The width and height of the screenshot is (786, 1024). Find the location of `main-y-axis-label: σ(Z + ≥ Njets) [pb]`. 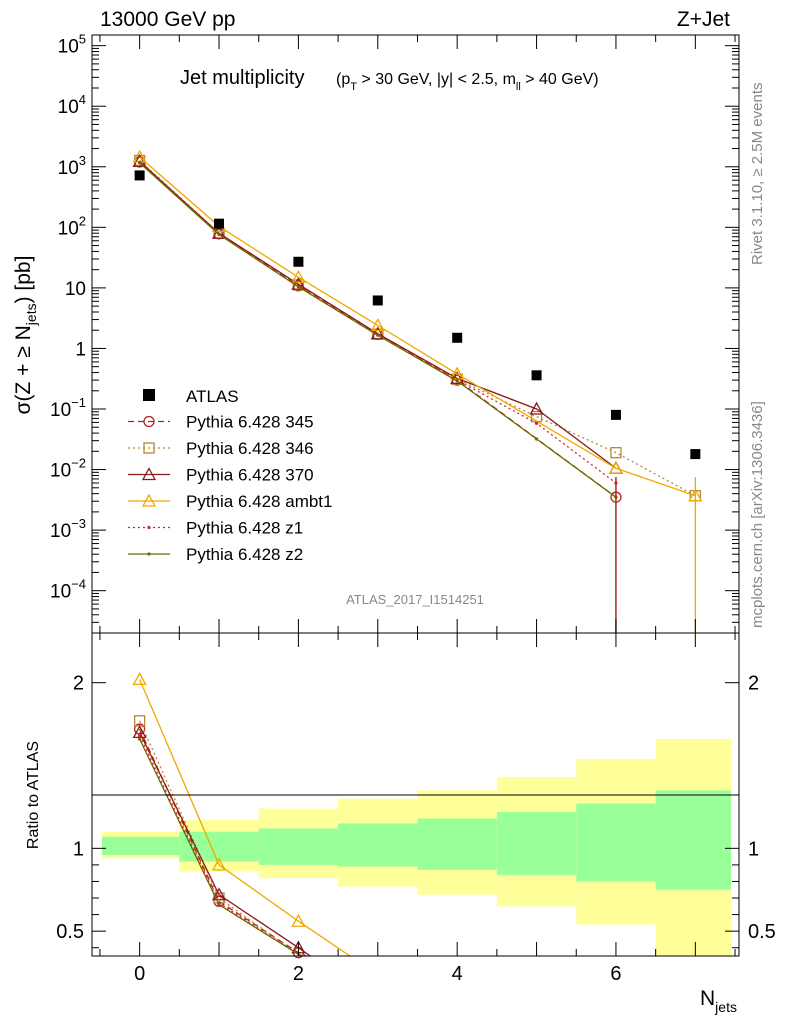

main-y-axis-label: σ(Z + ≥ Njets) [pb] is located at coordinates (25, 335).